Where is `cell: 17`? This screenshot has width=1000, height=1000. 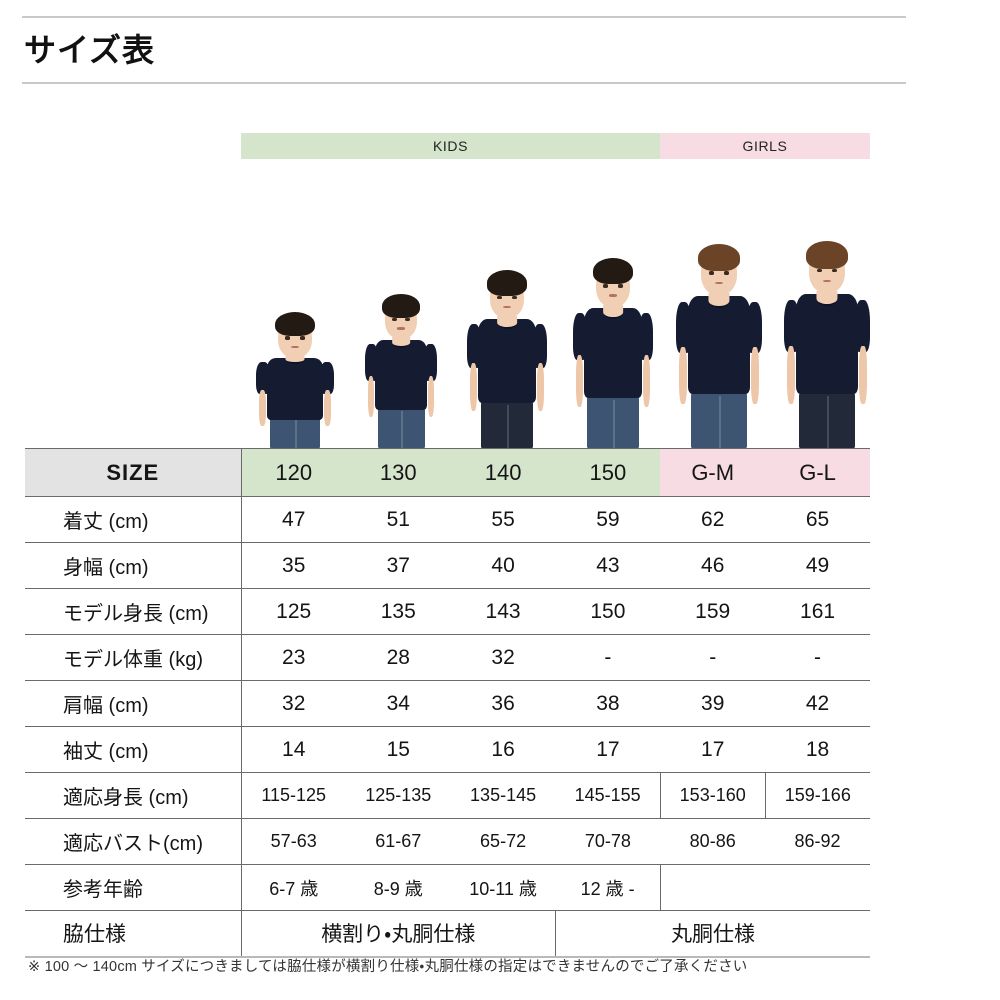
cell: 17 is located at coordinates (608, 749).